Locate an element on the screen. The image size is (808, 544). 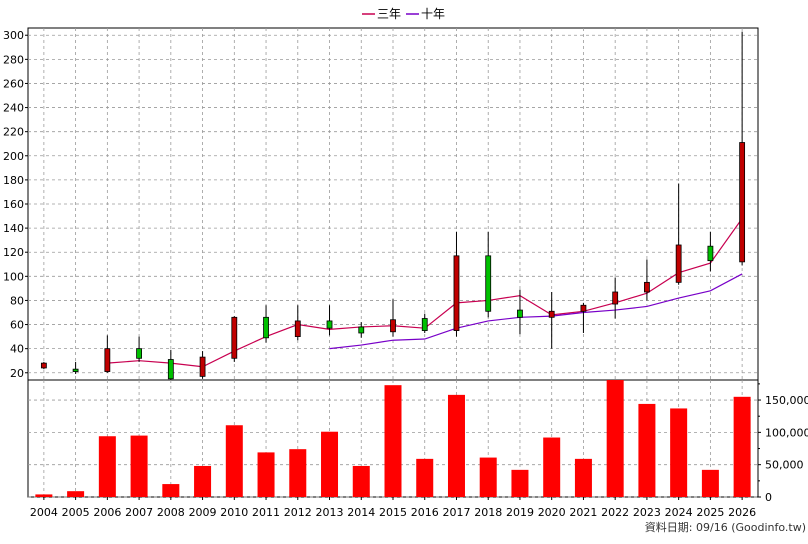
price-tick-label: 180 is located at coordinates (13, 180).